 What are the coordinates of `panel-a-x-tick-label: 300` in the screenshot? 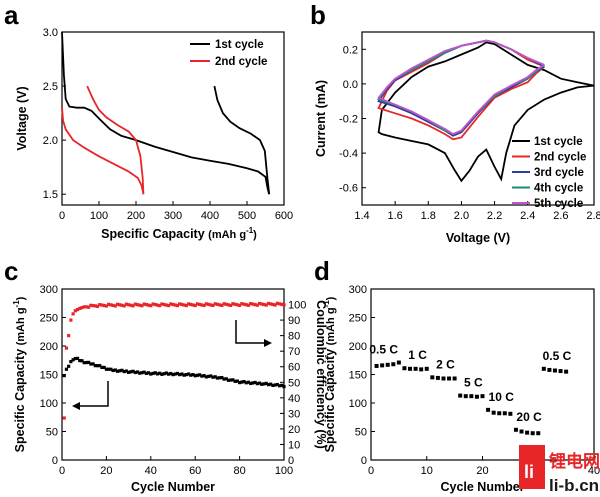 It's located at (173, 216).